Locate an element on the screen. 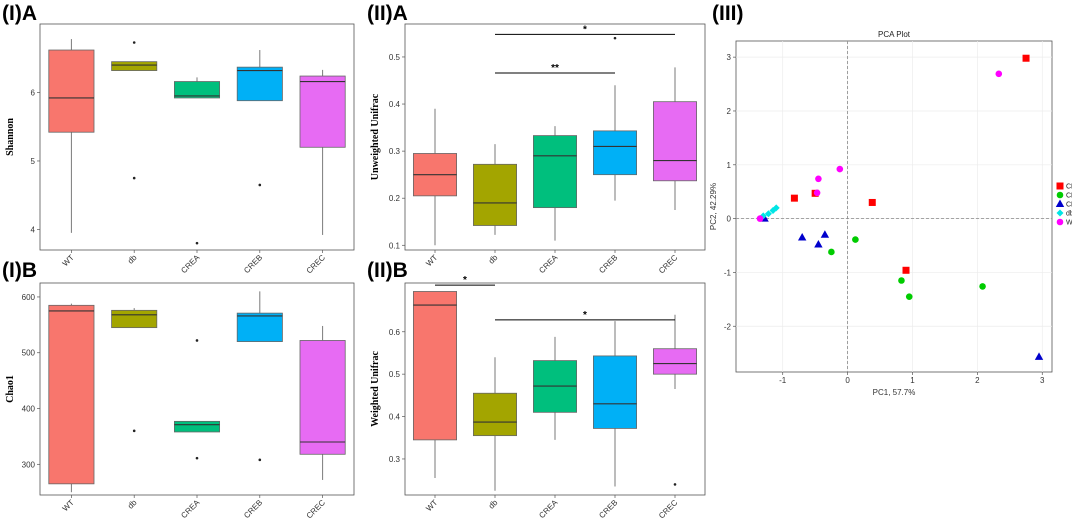 The height and width of the screenshot is (519, 1072). y-tick-label: 0.1 is located at coordinates (395, 245).